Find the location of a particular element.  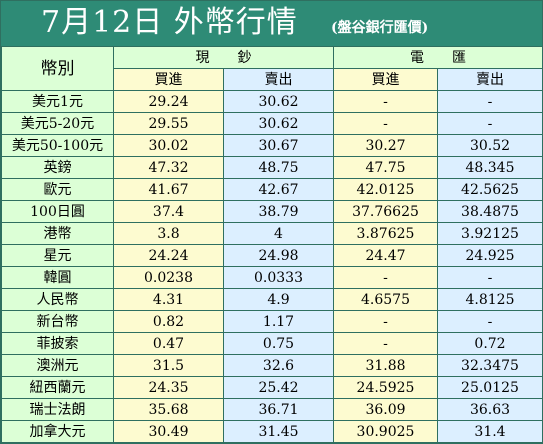

table-row: 澳洲元 31.5 32.6 31.88 32.3475 is located at coordinates (272, 365).